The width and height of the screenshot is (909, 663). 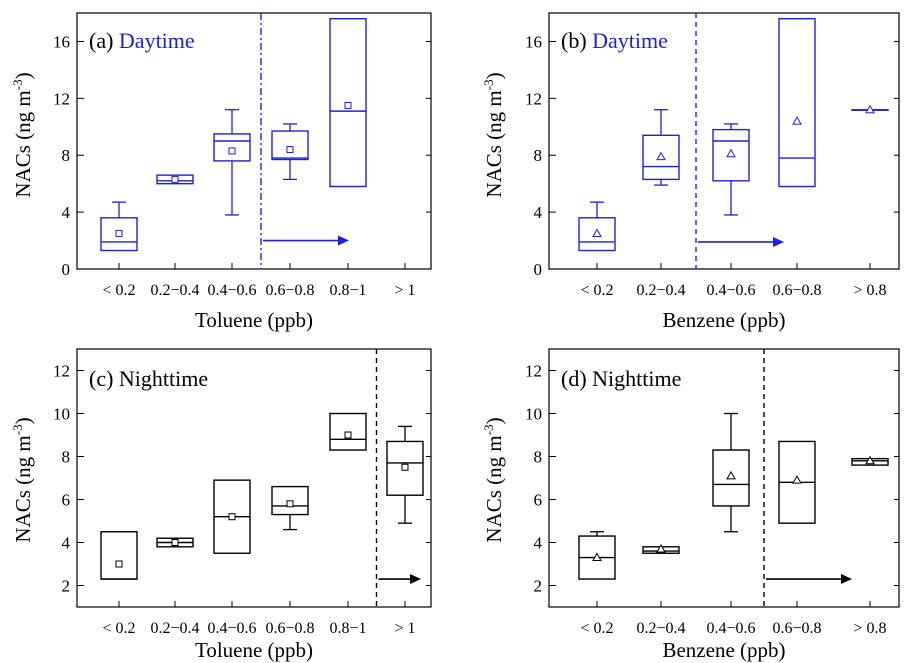 What do you see at coordinates (533, 41) in the screenshot?
I see `y-tick-label: 16` at bounding box center [533, 41].